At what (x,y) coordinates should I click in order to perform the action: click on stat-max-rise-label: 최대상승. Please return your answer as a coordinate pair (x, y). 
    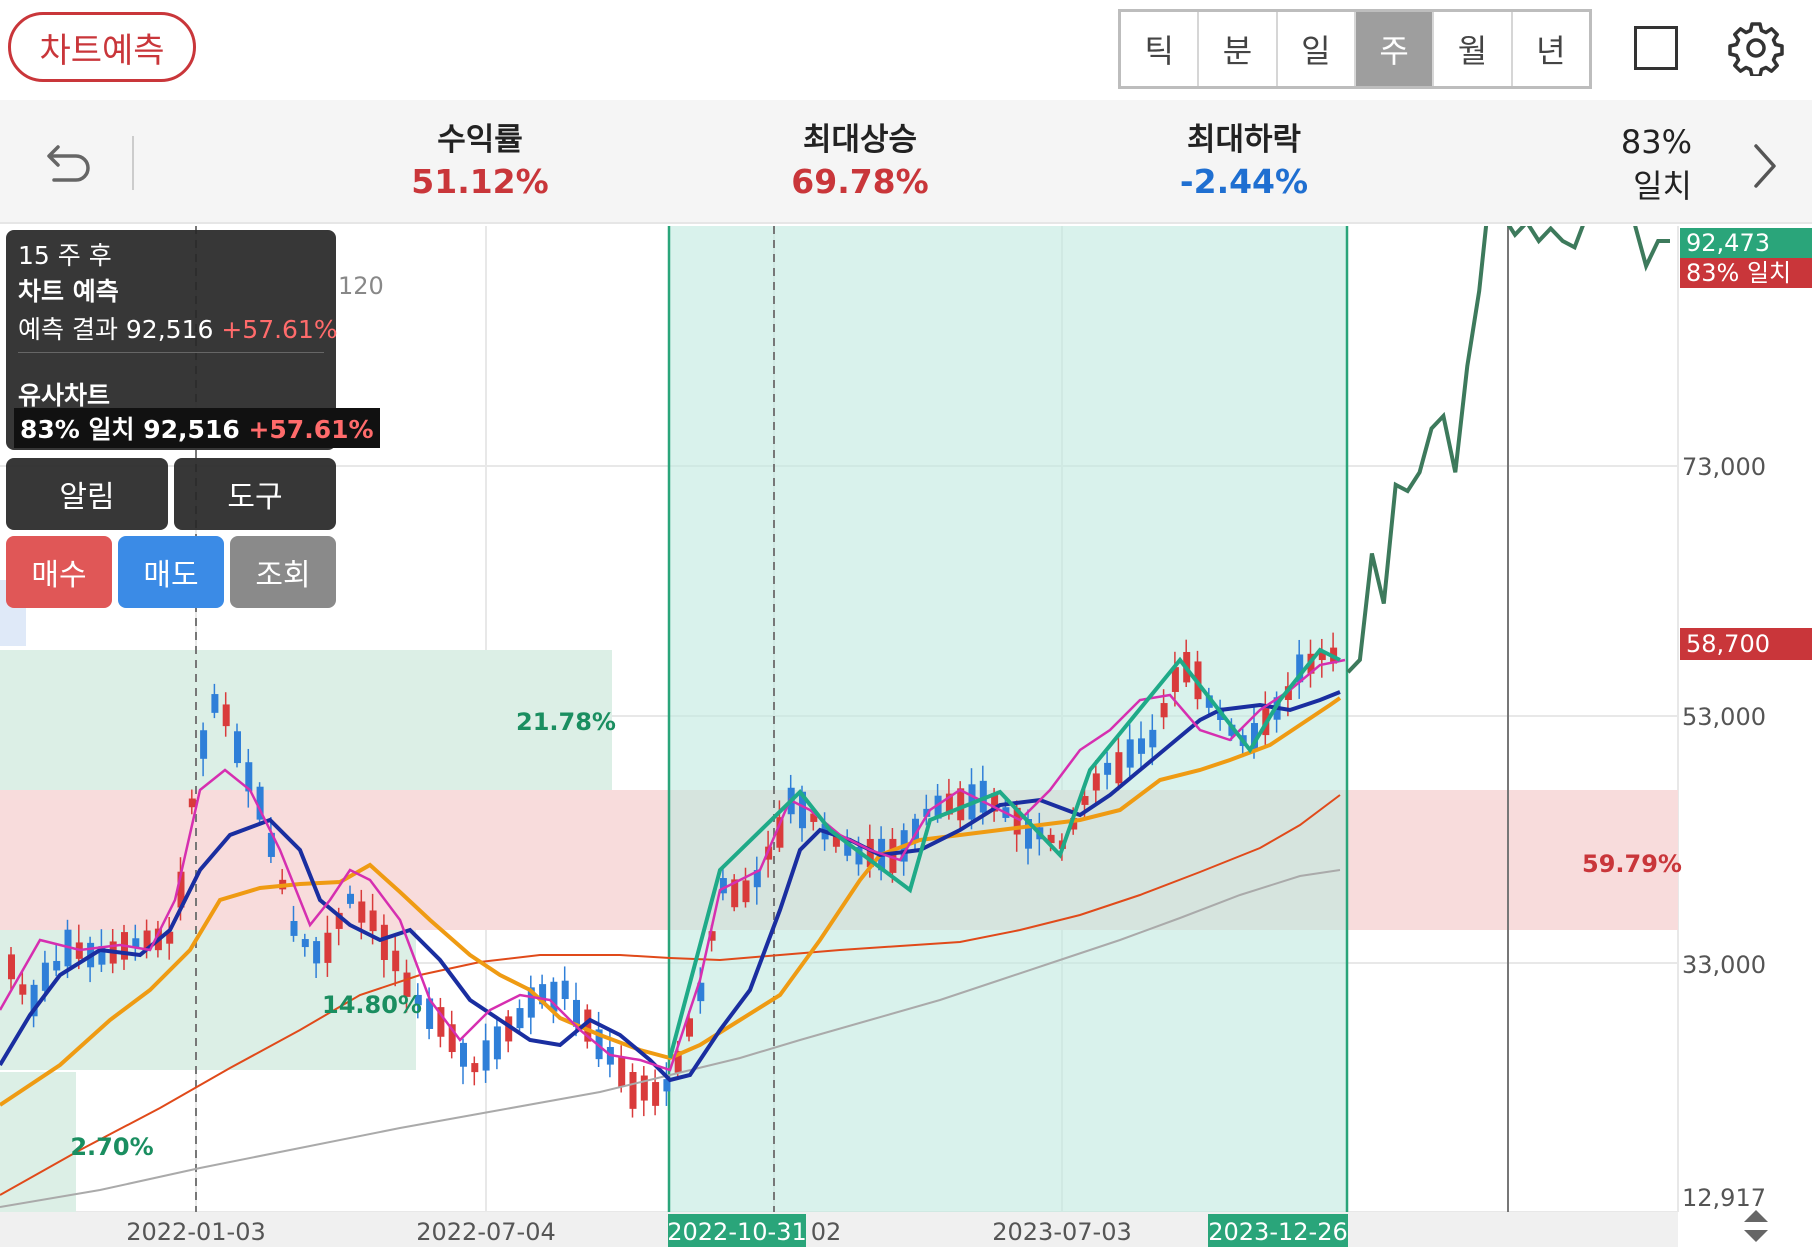
    Looking at the image, I should click on (860, 140).